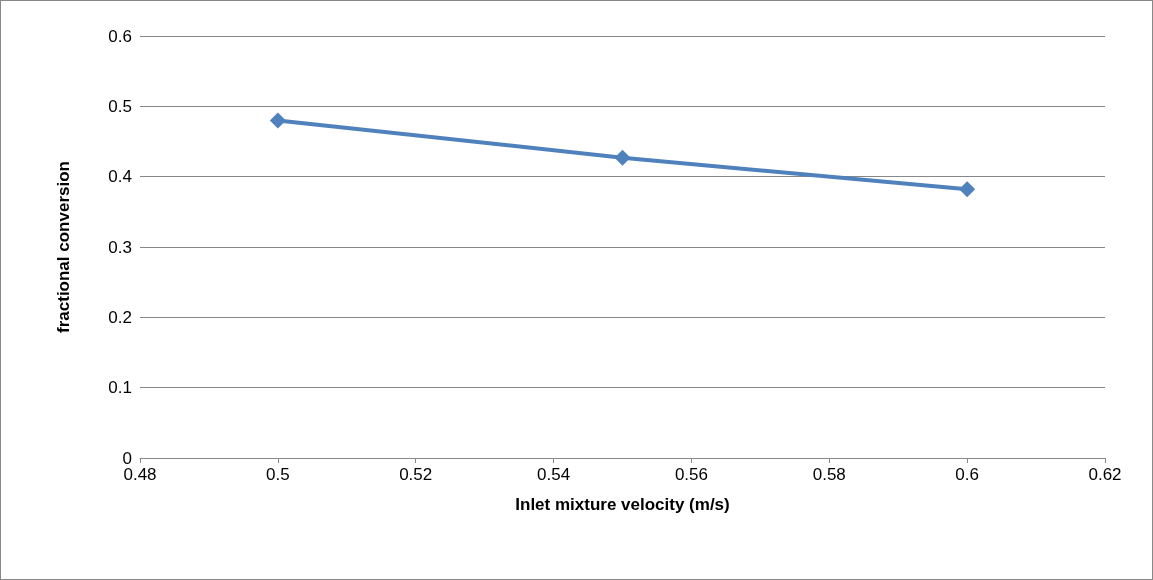  What do you see at coordinates (278, 474) in the screenshot?
I see `x-tick-label: 0.5` at bounding box center [278, 474].